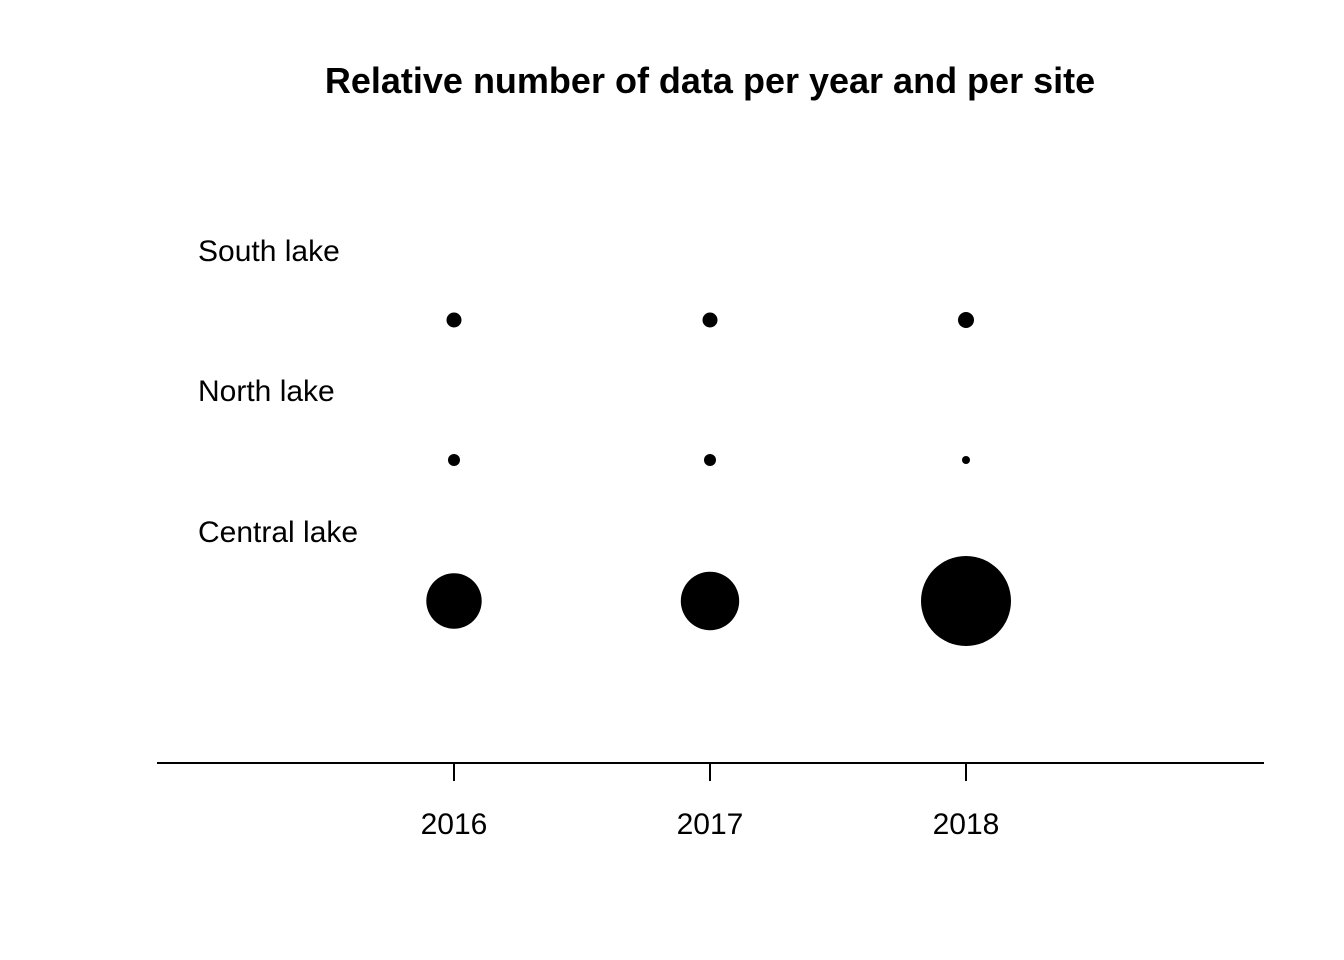  I want to click on x-axis: 2016 2017 2018, so click(710, 801).